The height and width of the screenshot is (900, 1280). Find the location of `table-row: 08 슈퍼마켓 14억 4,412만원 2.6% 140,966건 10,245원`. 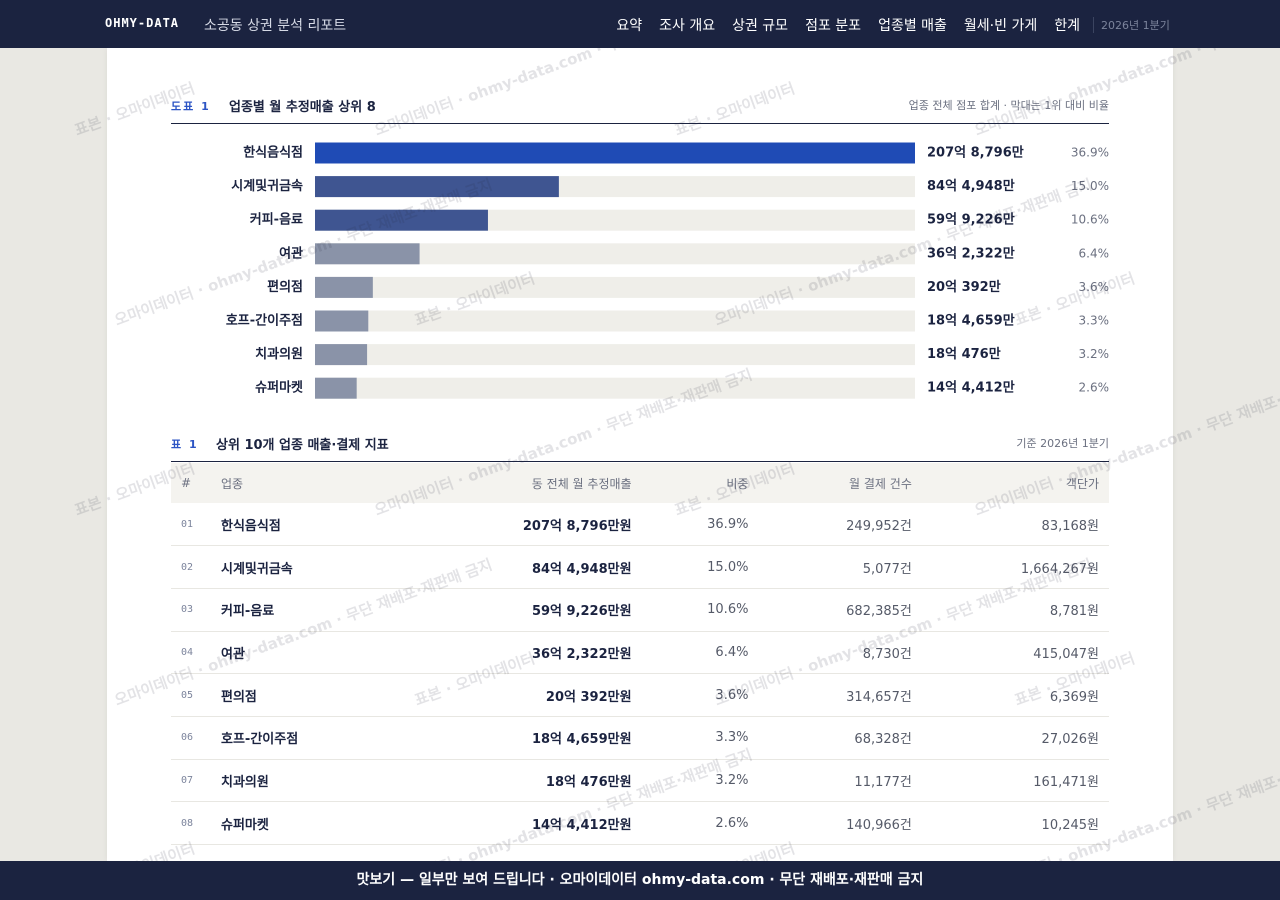

table-row: 08 슈퍼마켓 14억 4,412만원 2.6% 140,966건 10,245원 is located at coordinates (640, 823).